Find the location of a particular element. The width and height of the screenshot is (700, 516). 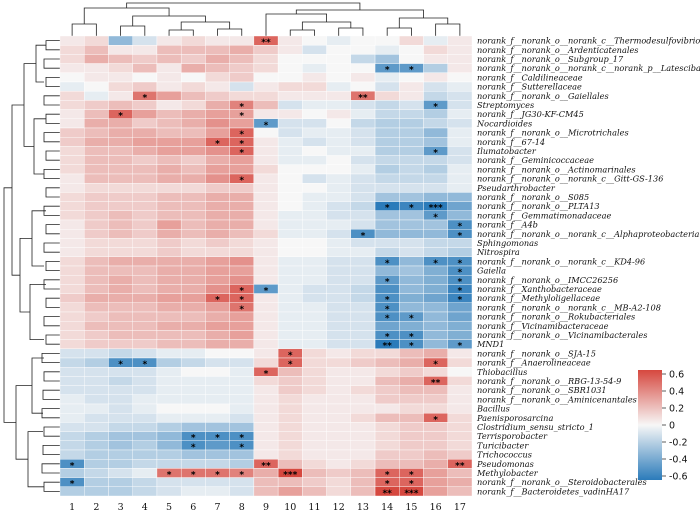

row-label: Thiobacillus is located at coordinates (502, 372).